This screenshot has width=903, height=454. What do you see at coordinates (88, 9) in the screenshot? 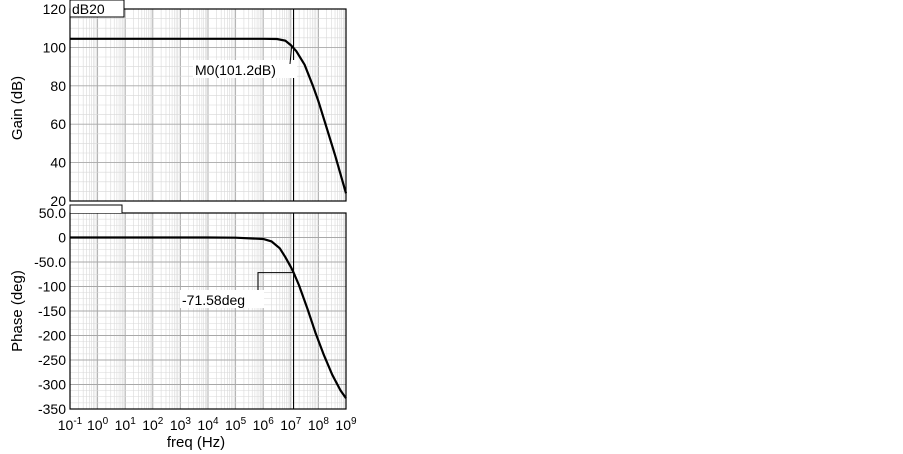
I see `gain-tag: dB20` at bounding box center [88, 9].